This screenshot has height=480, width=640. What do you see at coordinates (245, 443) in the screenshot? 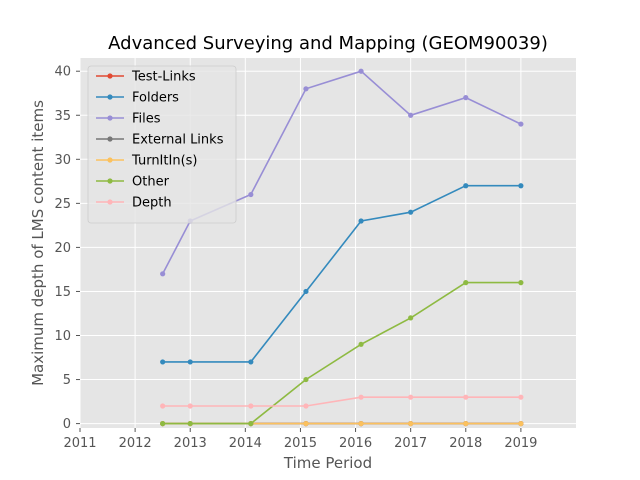
I see `x-tick-label: 2014` at bounding box center [245, 443].